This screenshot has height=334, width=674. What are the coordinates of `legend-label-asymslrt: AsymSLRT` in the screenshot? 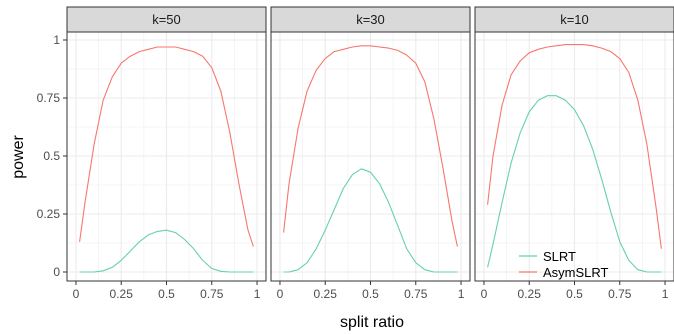 It's located at (576, 272).